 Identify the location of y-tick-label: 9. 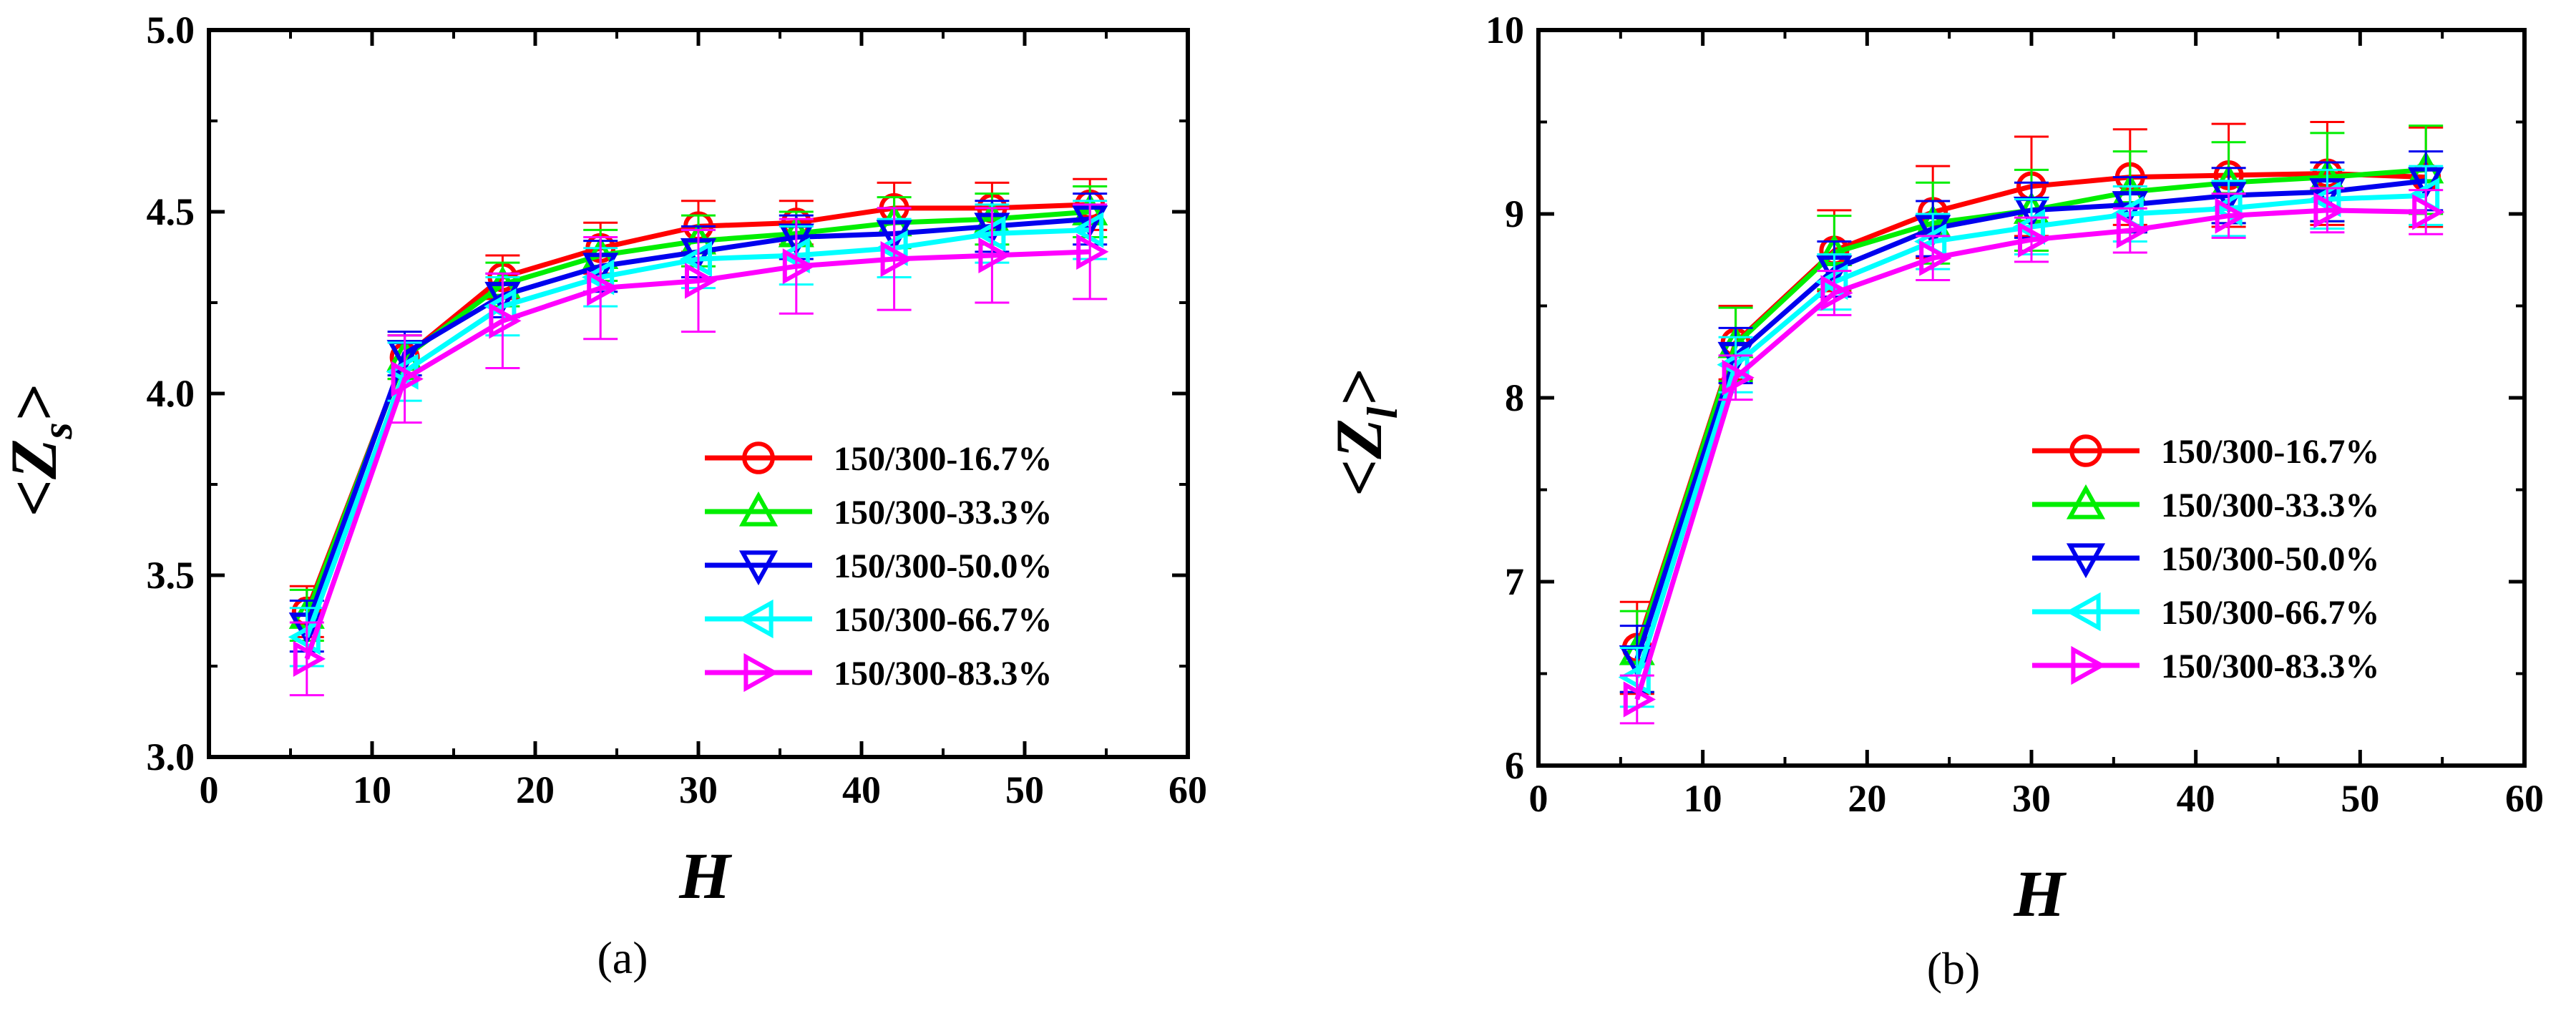
(1514, 213).